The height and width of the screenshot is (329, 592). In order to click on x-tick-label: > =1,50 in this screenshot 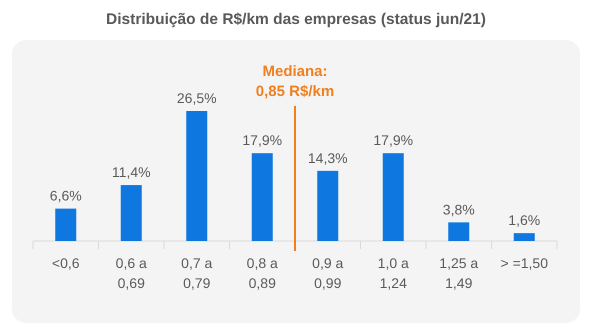, I will do `click(524, 263)`.